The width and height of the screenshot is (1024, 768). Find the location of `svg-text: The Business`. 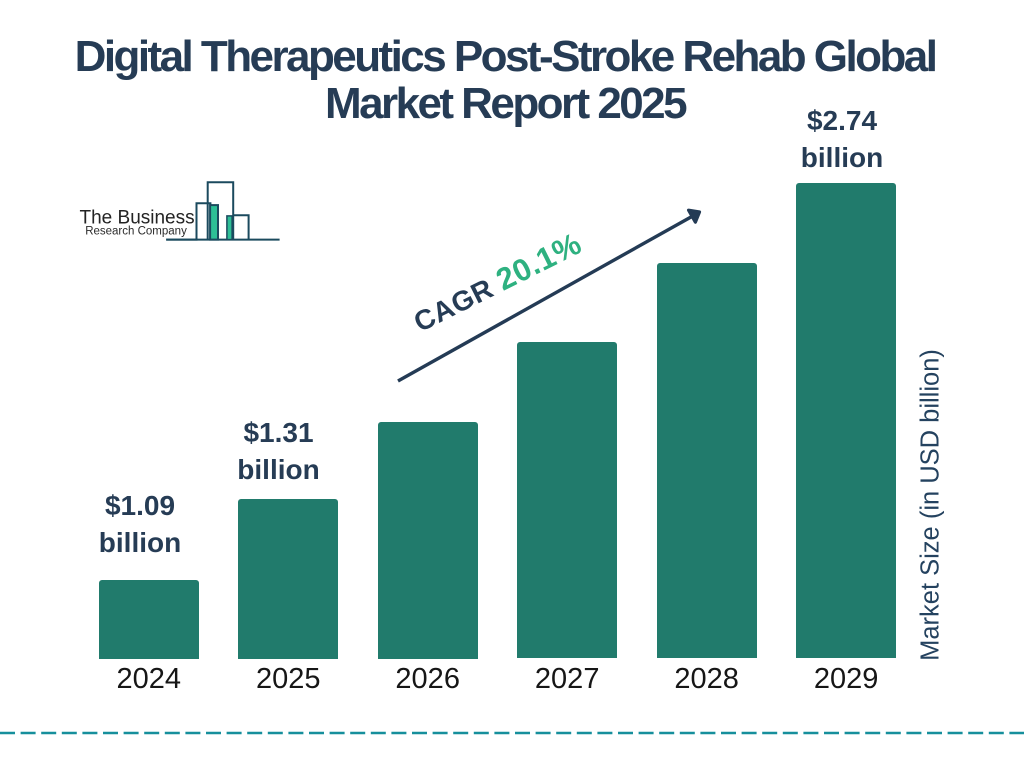

svg-text: The Business is located at coordinates (137, 218).